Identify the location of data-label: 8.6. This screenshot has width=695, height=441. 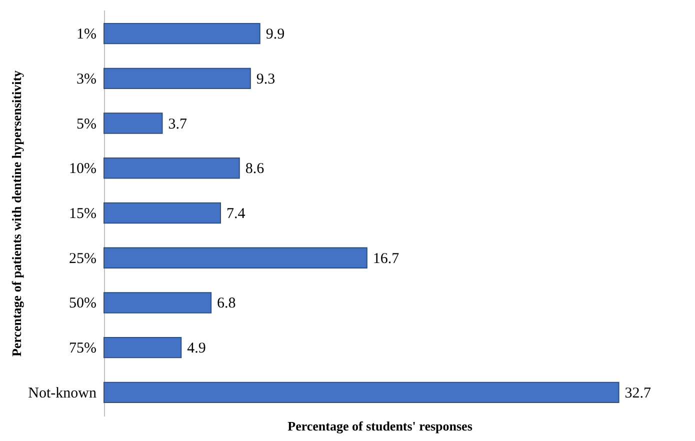
(255, 169).